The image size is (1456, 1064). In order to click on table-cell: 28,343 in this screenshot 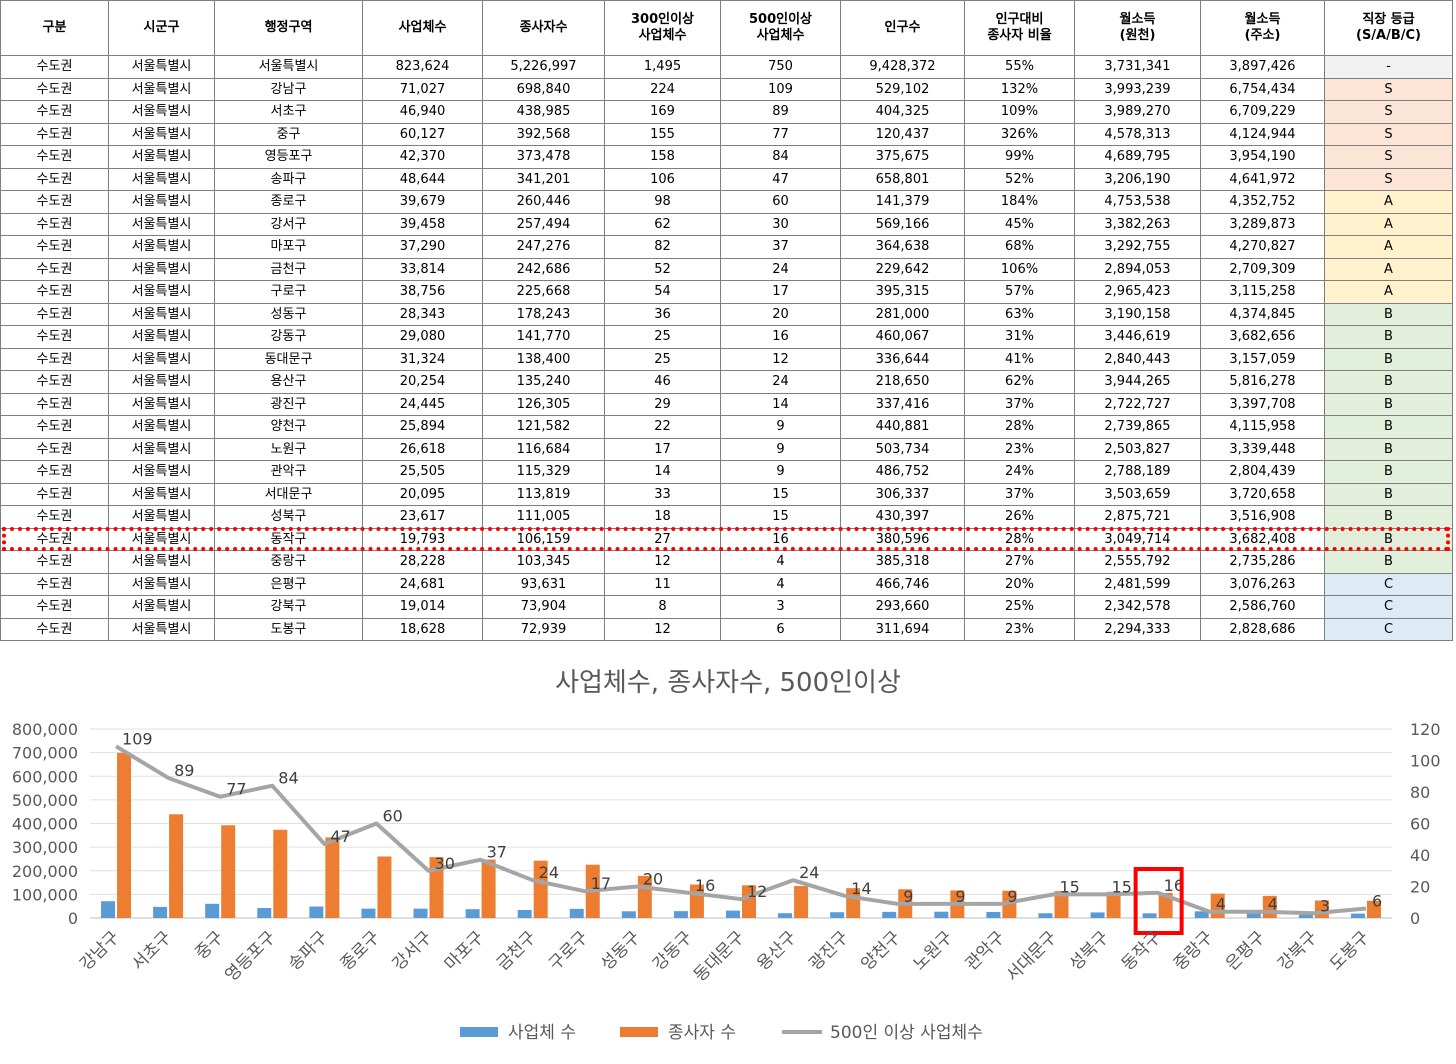, I will do `click(422, 314)`.